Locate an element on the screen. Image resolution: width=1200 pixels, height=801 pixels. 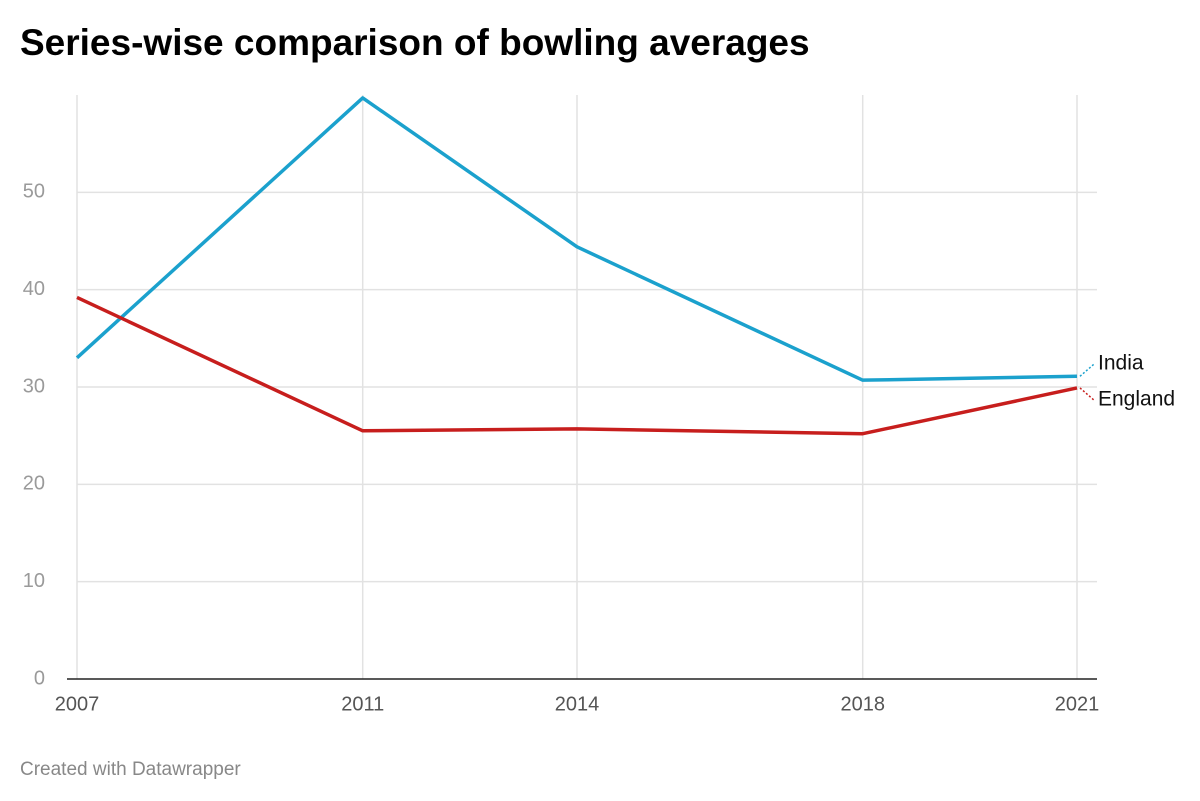
x-tick-label: 2014 is located at coordinates (577, 704).